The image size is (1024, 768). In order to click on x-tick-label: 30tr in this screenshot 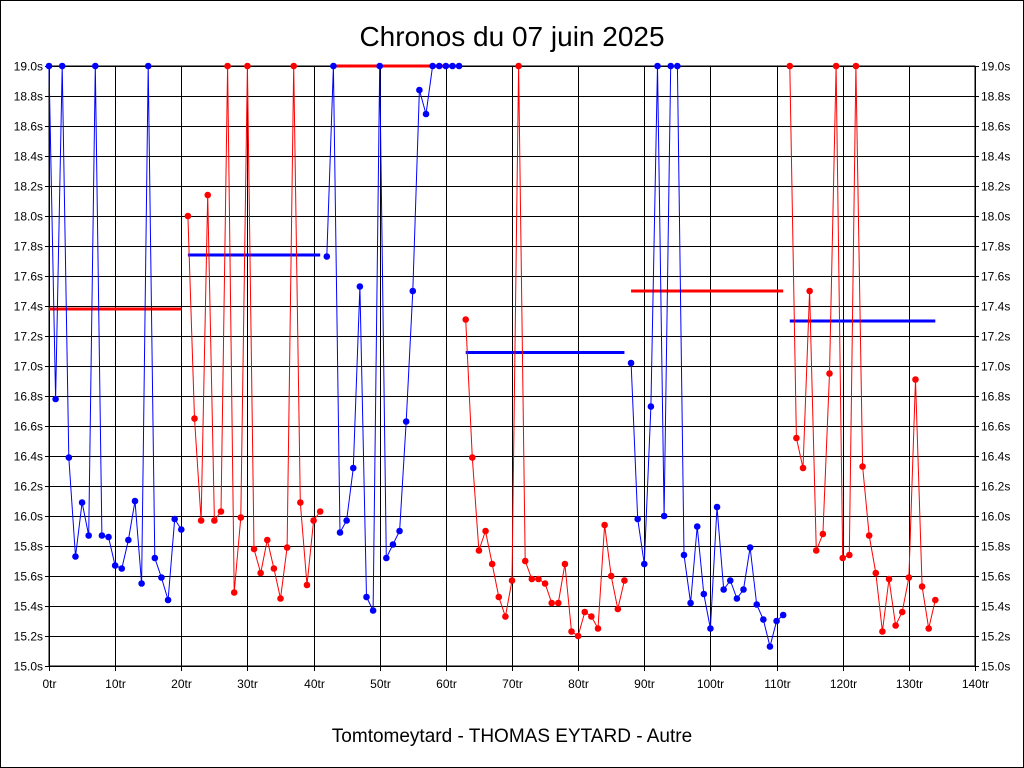, I will do `click(247, 684)`.